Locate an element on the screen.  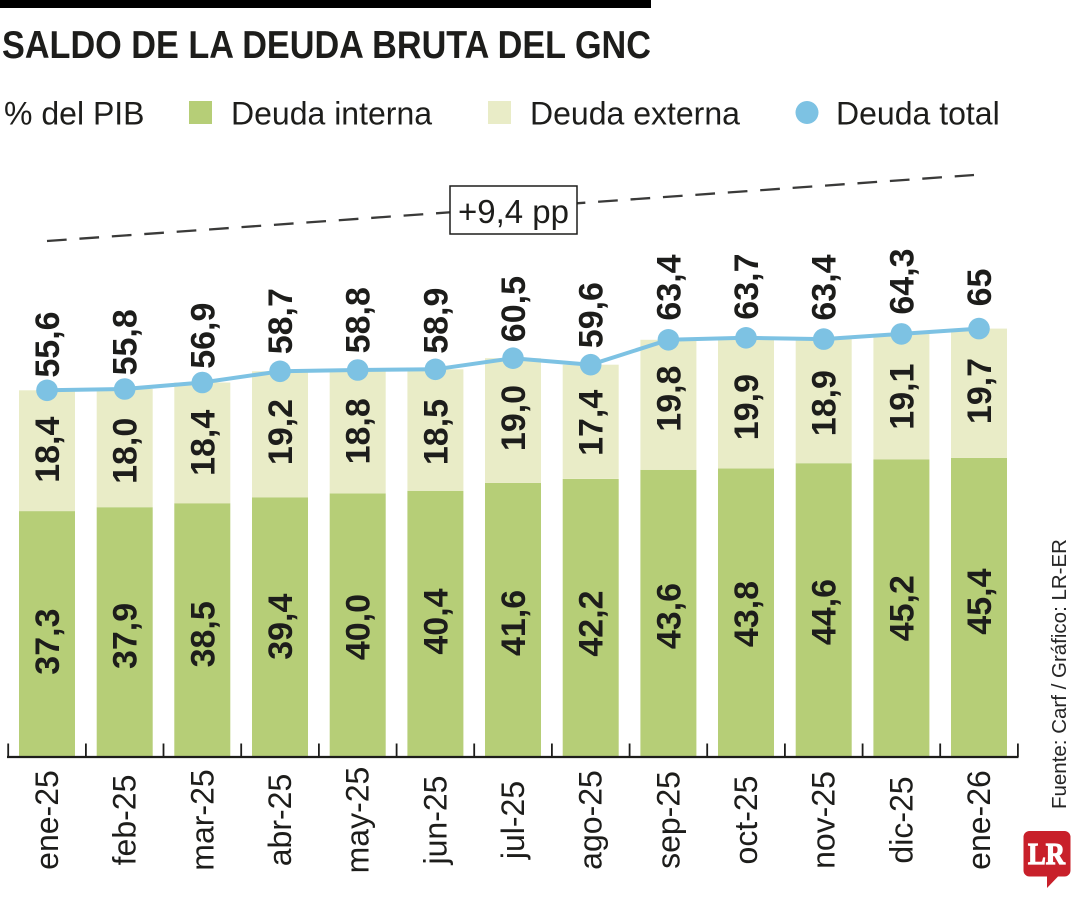
svg-text: Deuda total is located at coordinates (918, 114).